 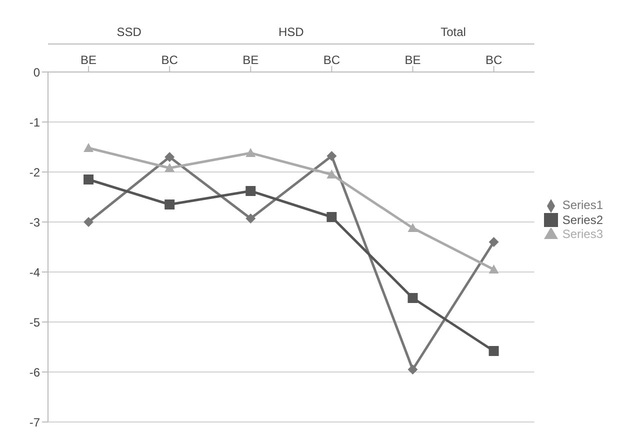 I want to click on text: SSD, so click(x=129, y=32).